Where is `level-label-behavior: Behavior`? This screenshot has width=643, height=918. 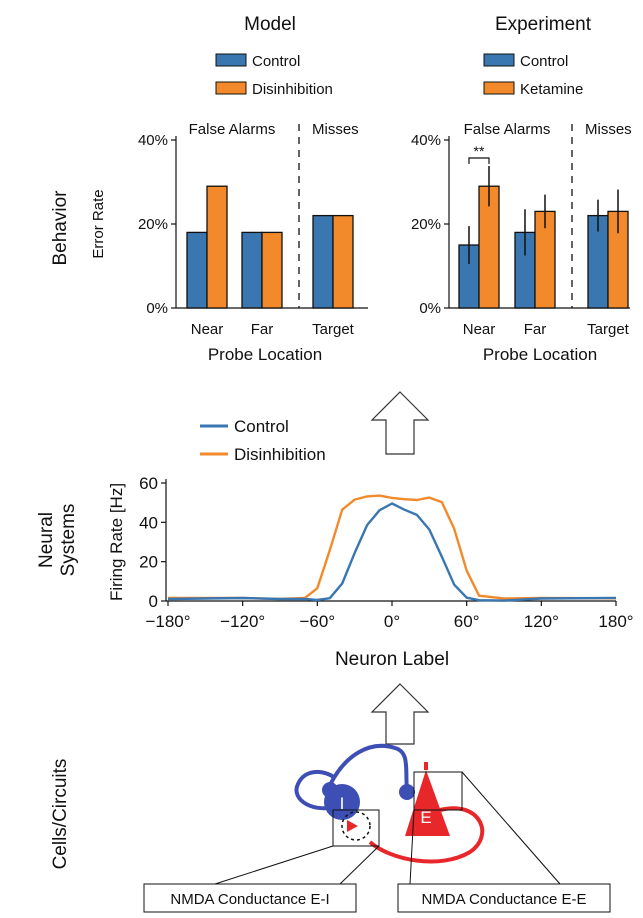 level-label-behavior: Behavior is located at coordinates (60, 228).